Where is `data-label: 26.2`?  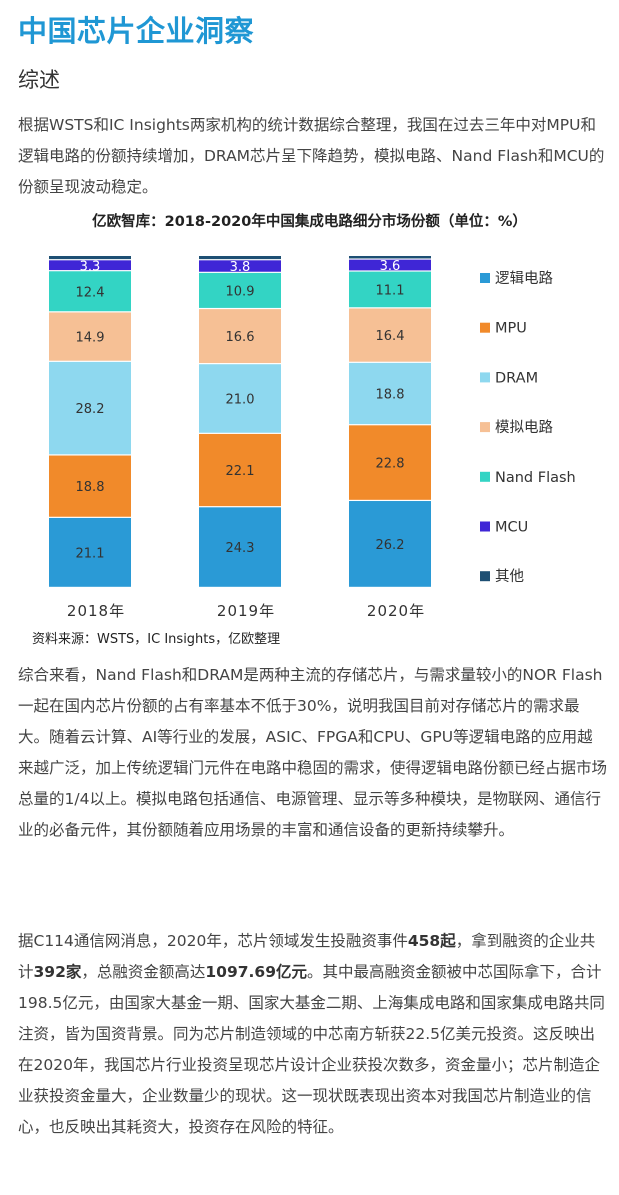
data-label: 26.2 is located at coordinates (390, 545).